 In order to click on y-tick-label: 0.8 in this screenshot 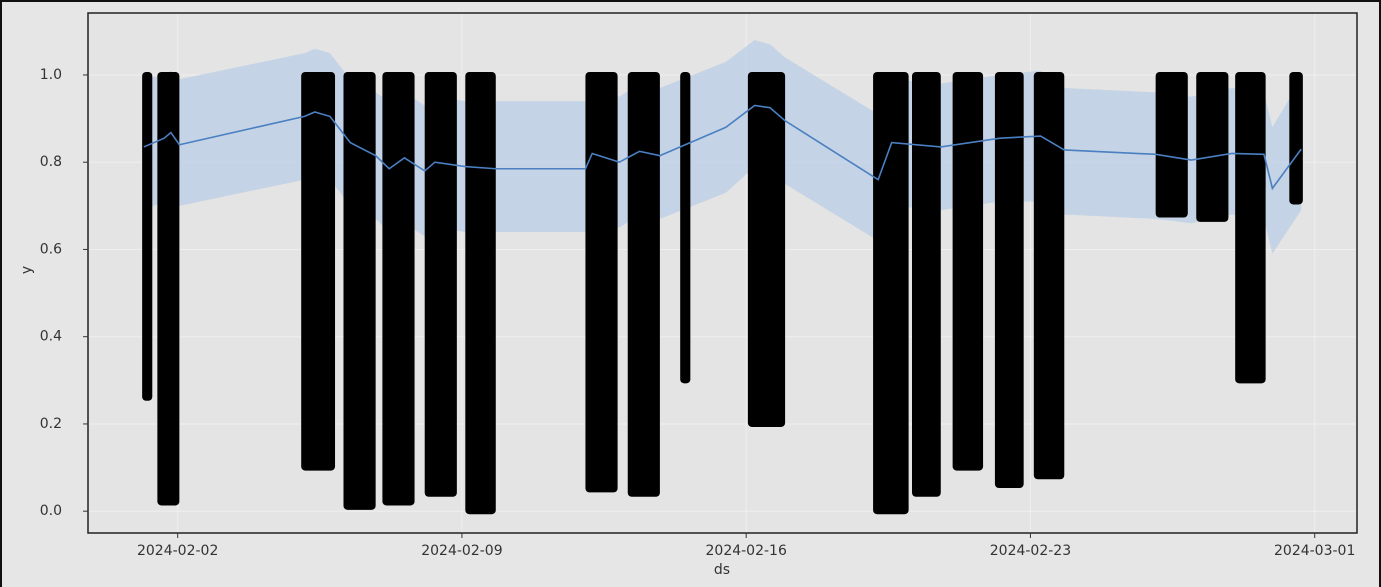, I will do `click(51, 162)`.